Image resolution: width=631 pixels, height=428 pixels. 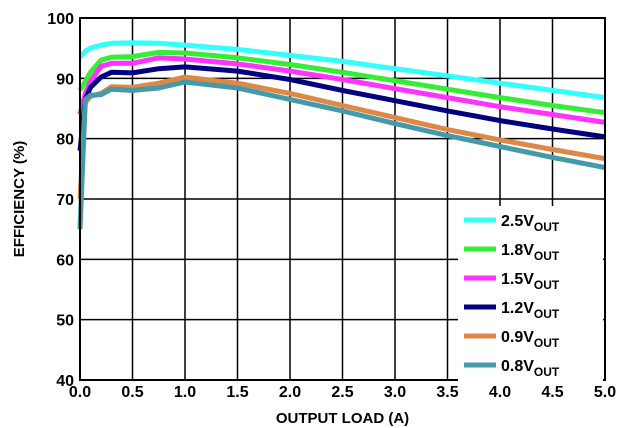 I want to click on y-axis-title: EFFICIENCY (%), so click(x=19, y=199).